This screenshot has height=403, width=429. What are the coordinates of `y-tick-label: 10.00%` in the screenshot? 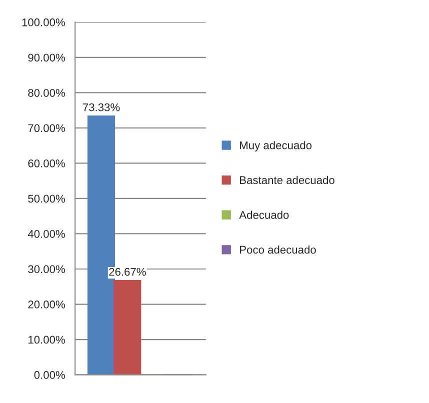 It's located at (46, 340).